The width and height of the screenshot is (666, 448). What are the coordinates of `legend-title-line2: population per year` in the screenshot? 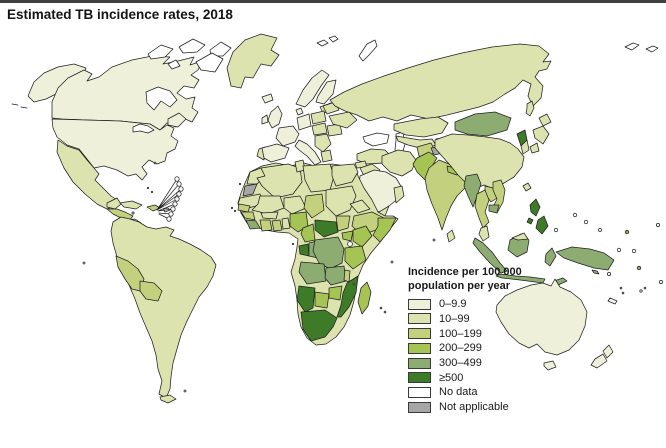 It's located at (459, 285).